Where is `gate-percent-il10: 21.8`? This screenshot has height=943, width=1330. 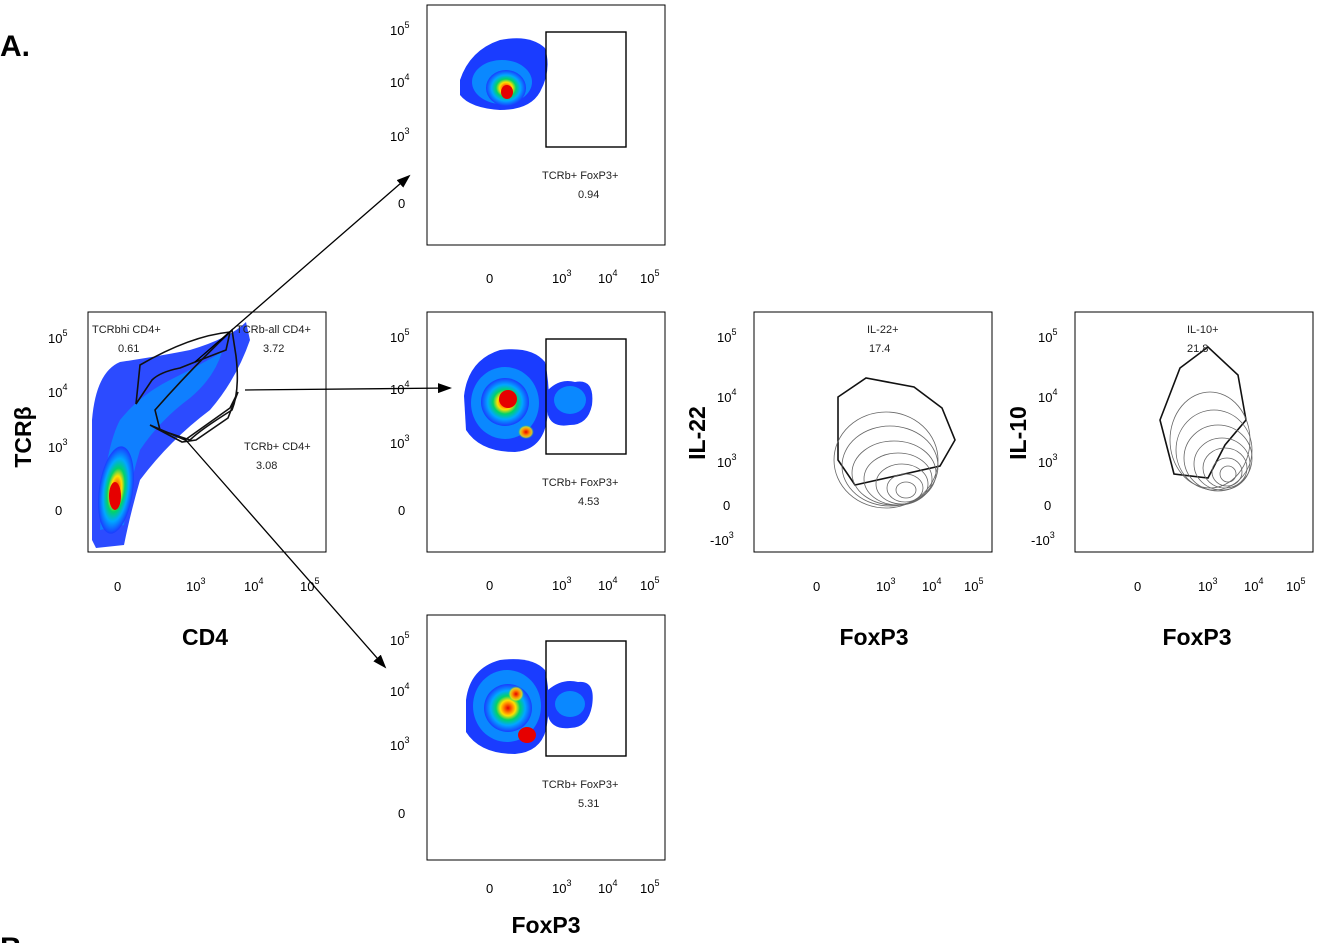 gate-percent-il10: 21.8 is located at coordinates (1197, 349).